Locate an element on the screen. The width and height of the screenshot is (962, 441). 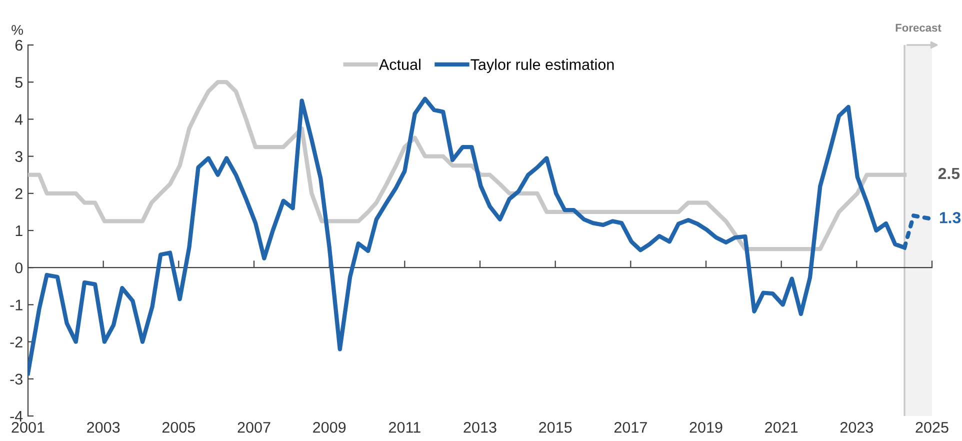
legend-label: Actual is located at coordinates (399, 64).